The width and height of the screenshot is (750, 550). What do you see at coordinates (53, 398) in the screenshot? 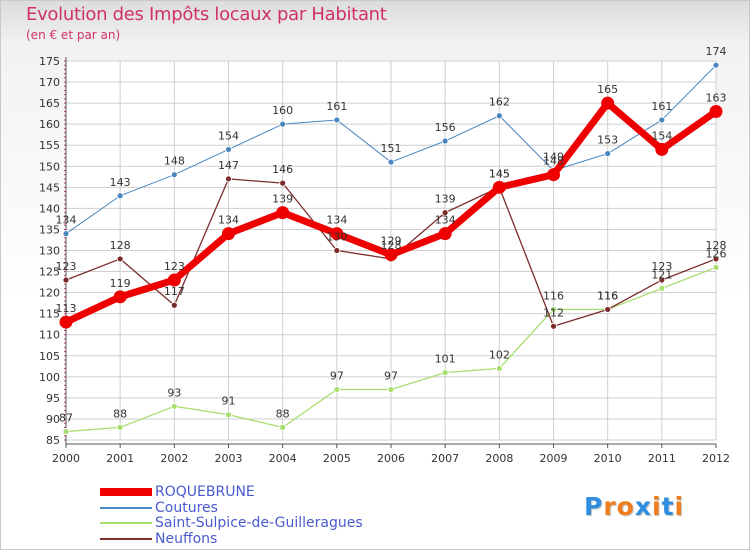
I see `y-tick-label: 95` at bounding box center [53, 398].